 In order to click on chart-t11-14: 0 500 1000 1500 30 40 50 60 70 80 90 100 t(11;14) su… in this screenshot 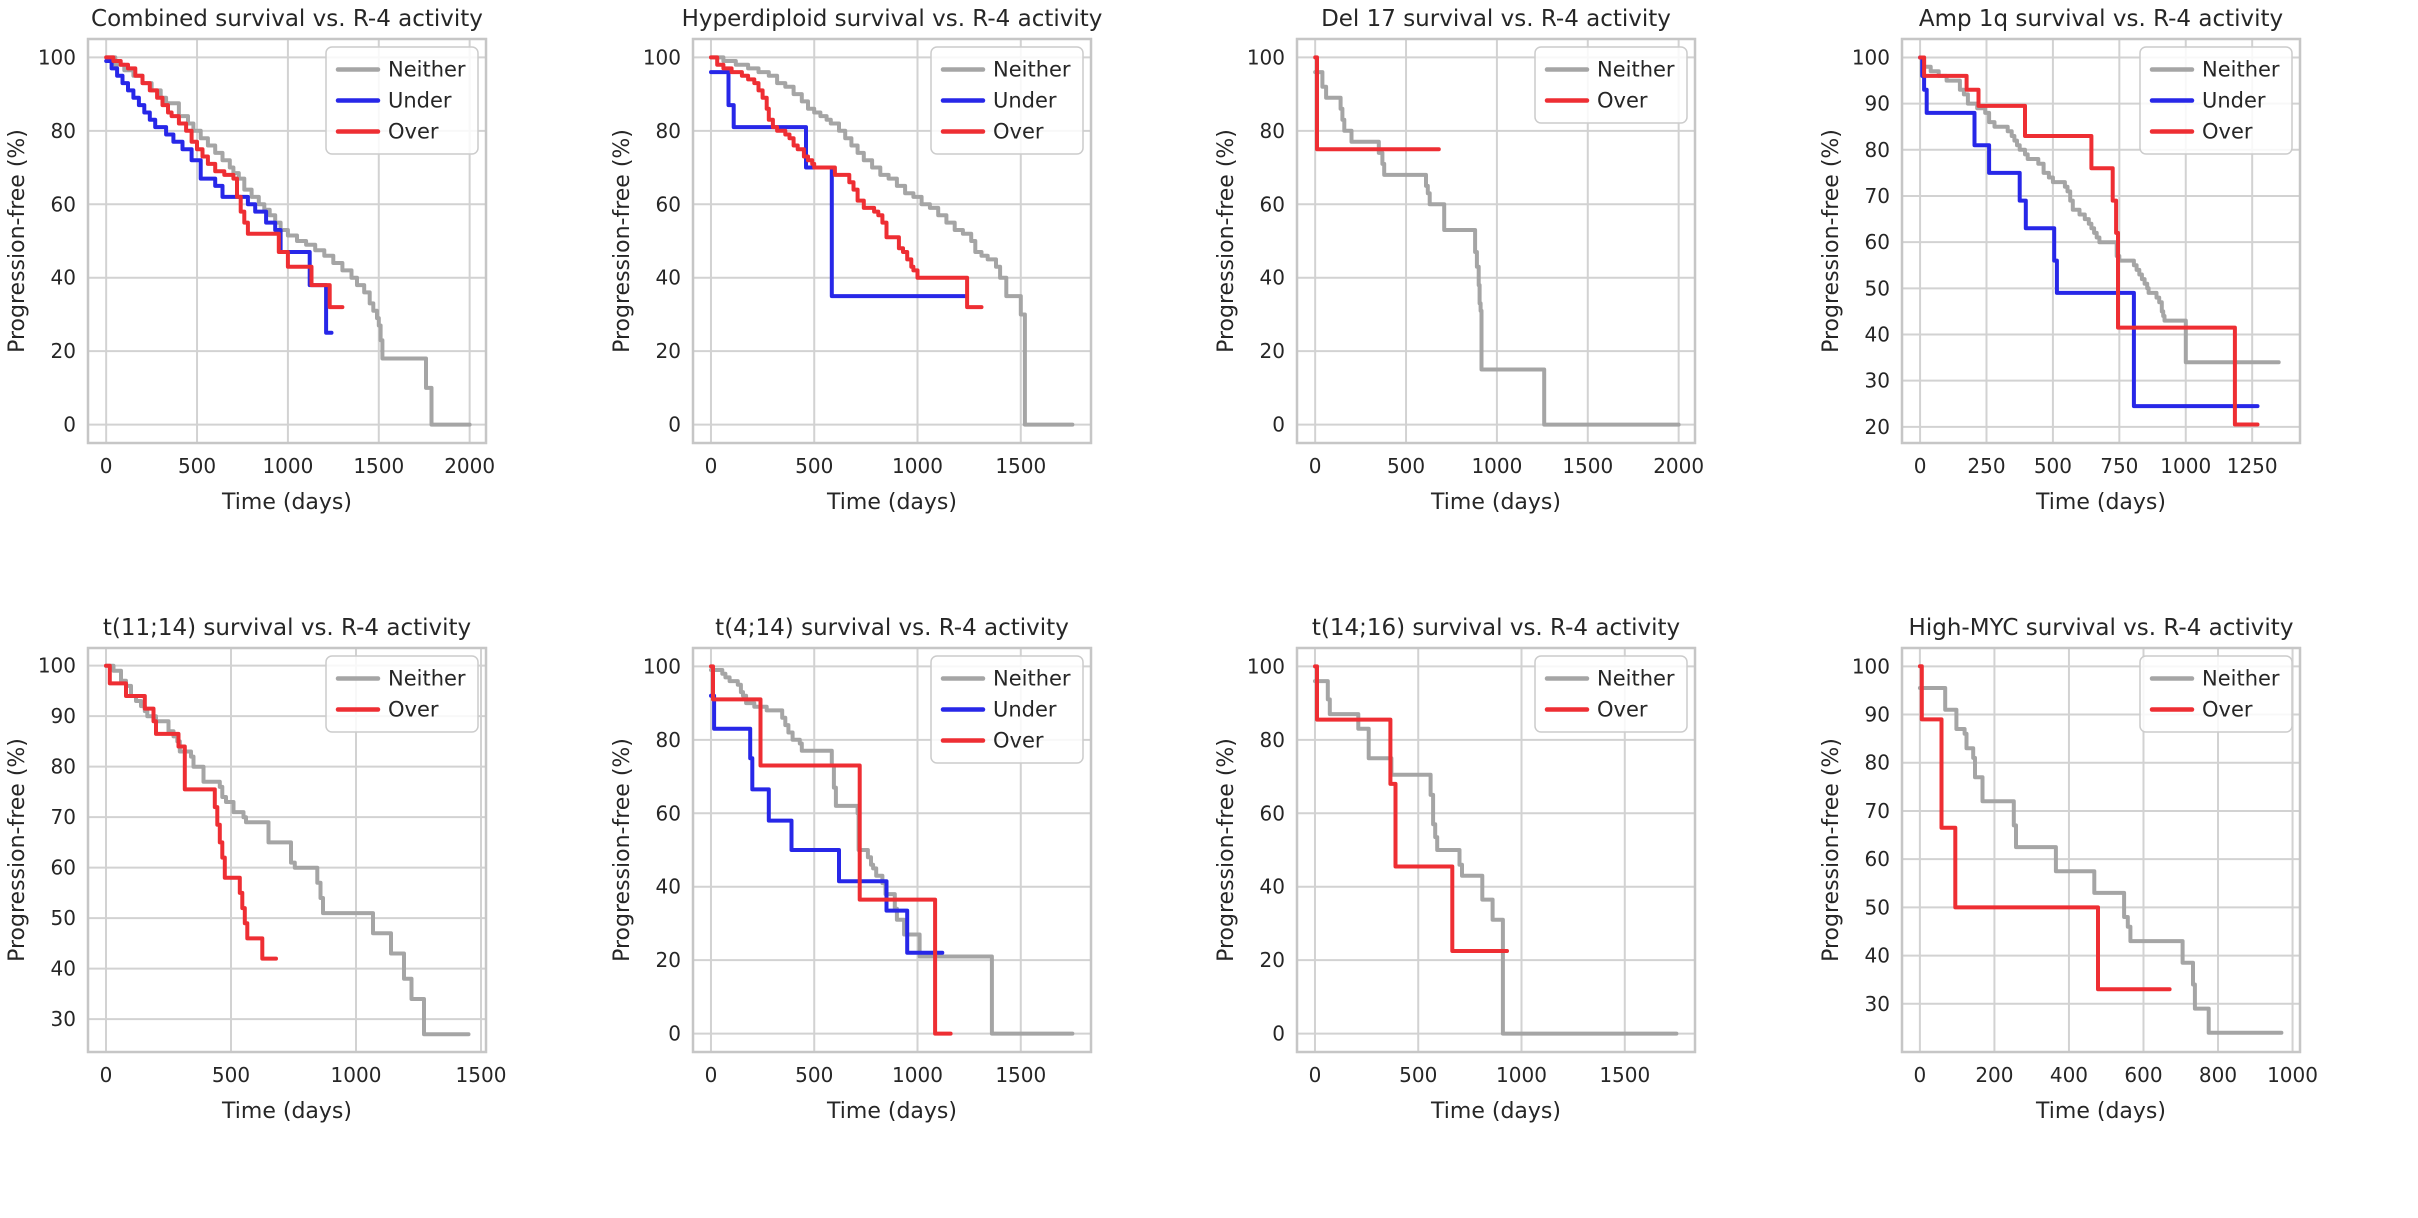, I will do `click(255, 869)`.